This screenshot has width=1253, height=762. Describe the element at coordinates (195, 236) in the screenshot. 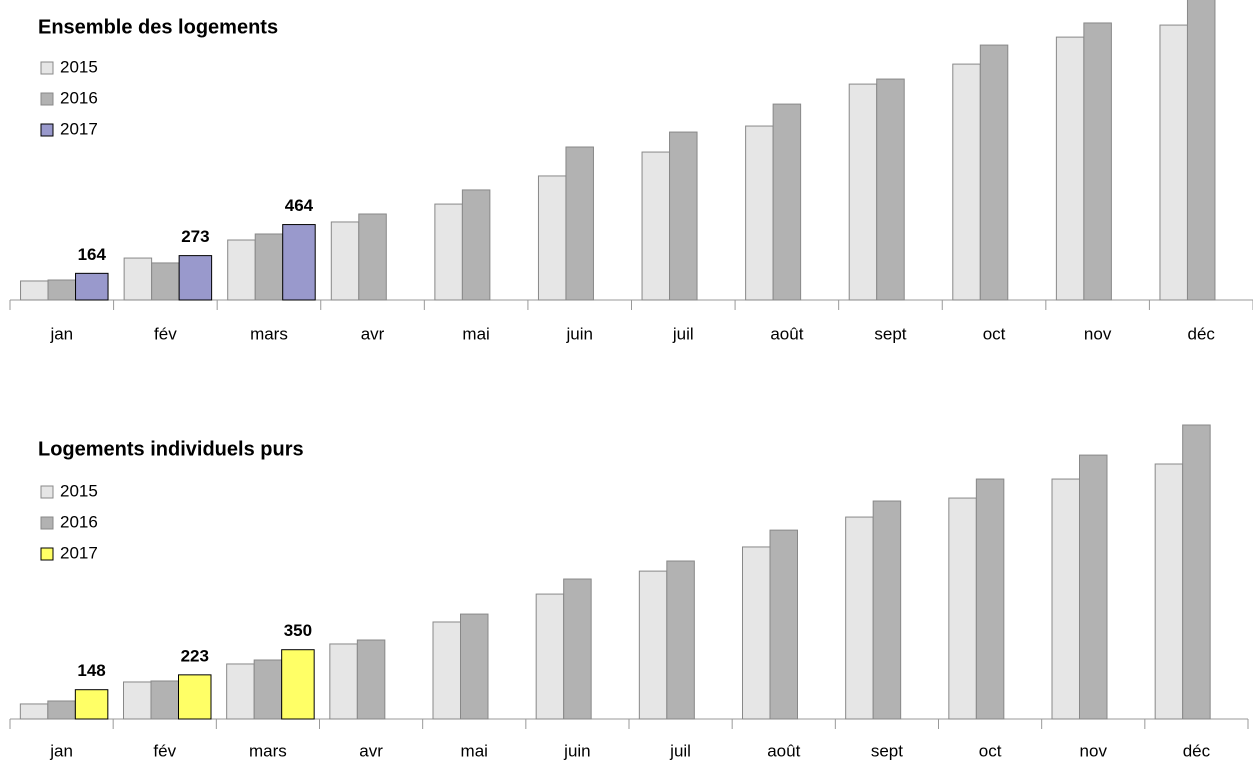

I see `value-label: 273` at that location.